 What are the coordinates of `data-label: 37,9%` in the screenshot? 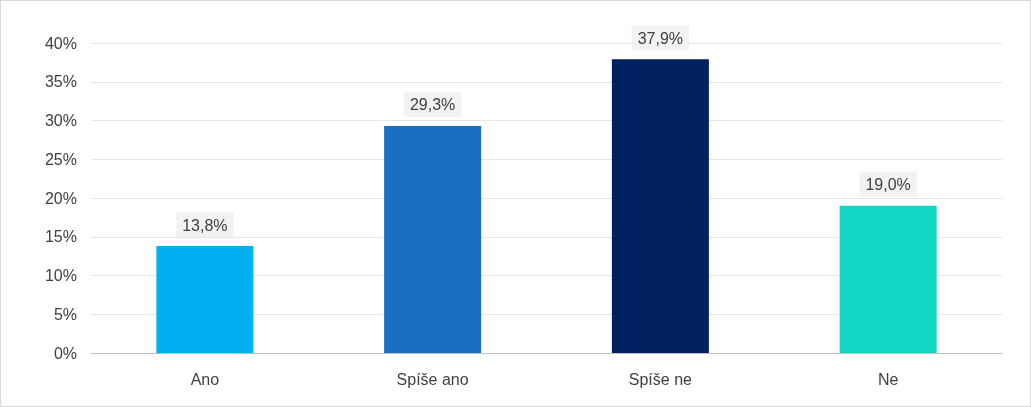 It's located at (660, 38).